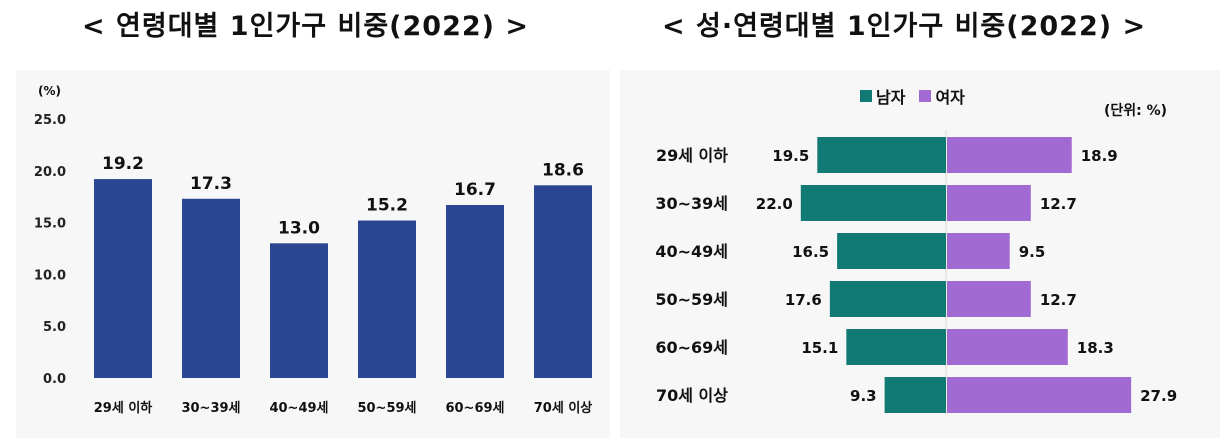 The image size is (1228, 446). Describe the element at coordinates (1032, 252) in the screenshot. I see `female-value-label: 9.5` at that location.